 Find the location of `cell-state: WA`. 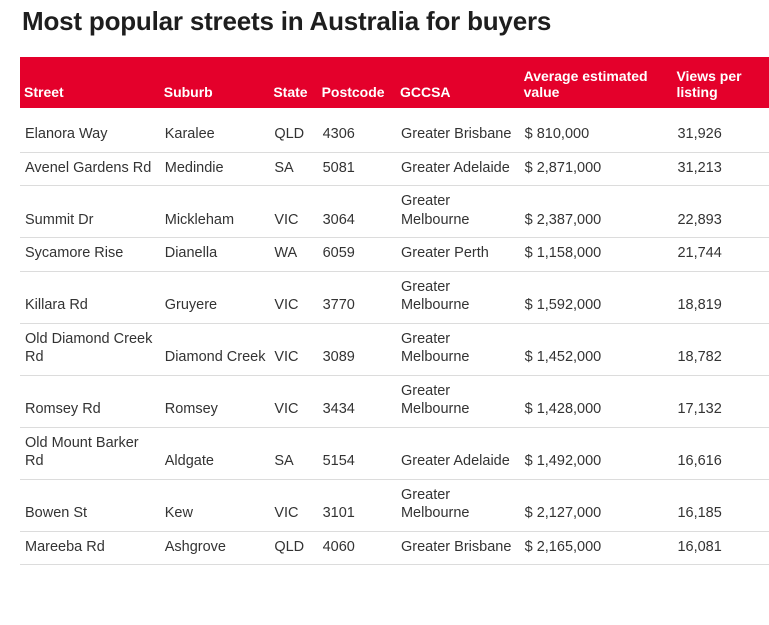

cell-state: WA is located at coordinates (286, 253).